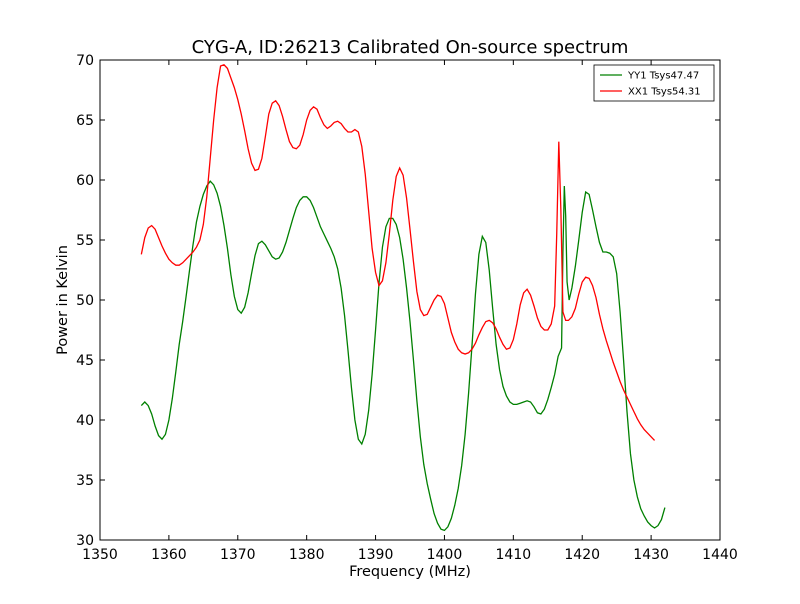  What do you see at coordinates (582, 555) in the screenshot?
I see `x-tick-label: 1420` at bounding box center [582, 555].